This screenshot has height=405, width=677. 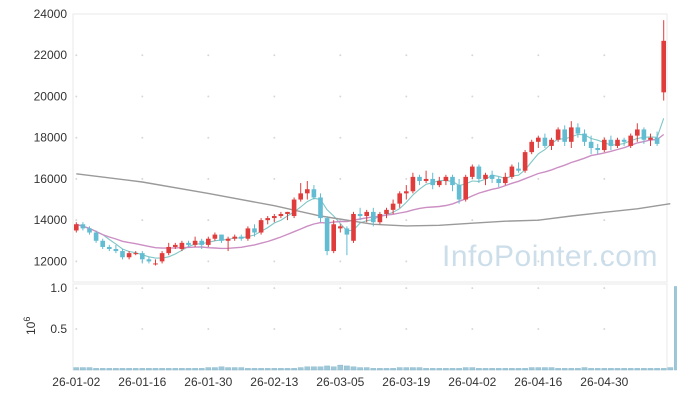 I want to click on volume-tick-label: 0.5, so click(x=58, y=329).